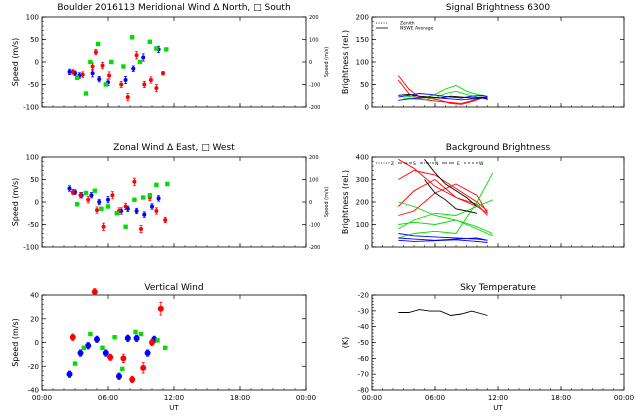  What do you see at coordinates (310, 203) in the screenshot?
I see `y2-tick-label: 0` at bounding box center [310, 203].